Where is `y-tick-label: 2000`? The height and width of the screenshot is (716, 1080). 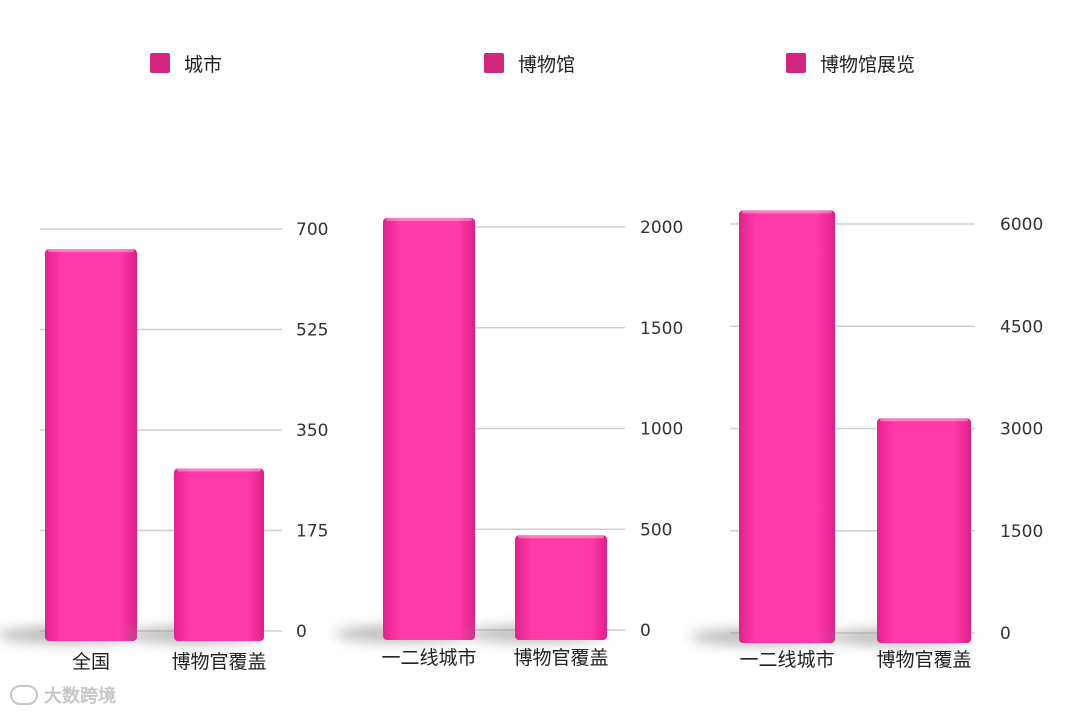
y-tick-label: 2000 is located at coordinates (661, 228).